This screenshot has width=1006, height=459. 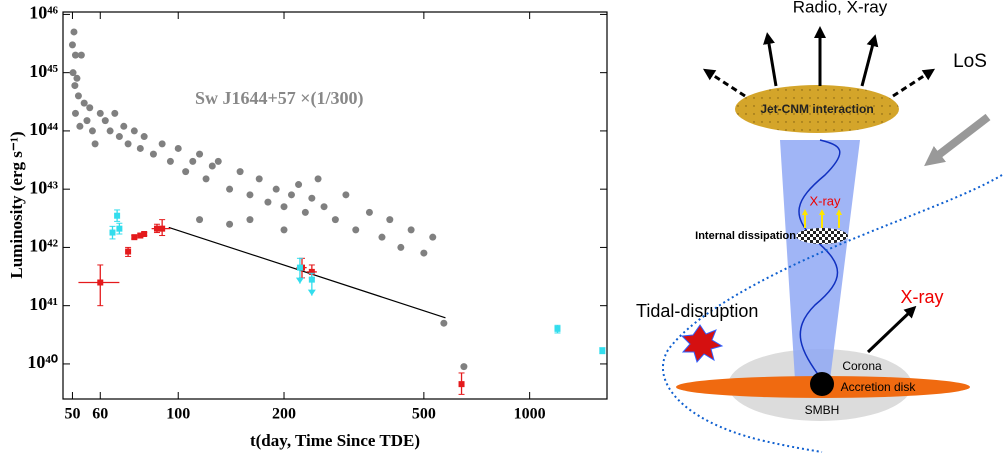 I want to click on x-tick-label: 50, so click(x=72, y=414).